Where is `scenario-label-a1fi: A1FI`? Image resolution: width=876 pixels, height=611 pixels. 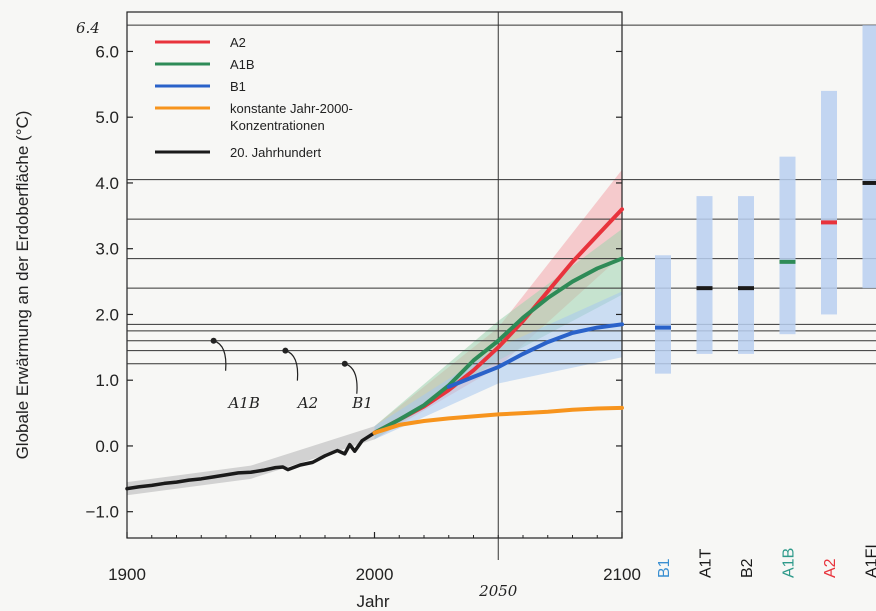 scenario-label-a1fi: A1FI is located at coordinates (870, 561).